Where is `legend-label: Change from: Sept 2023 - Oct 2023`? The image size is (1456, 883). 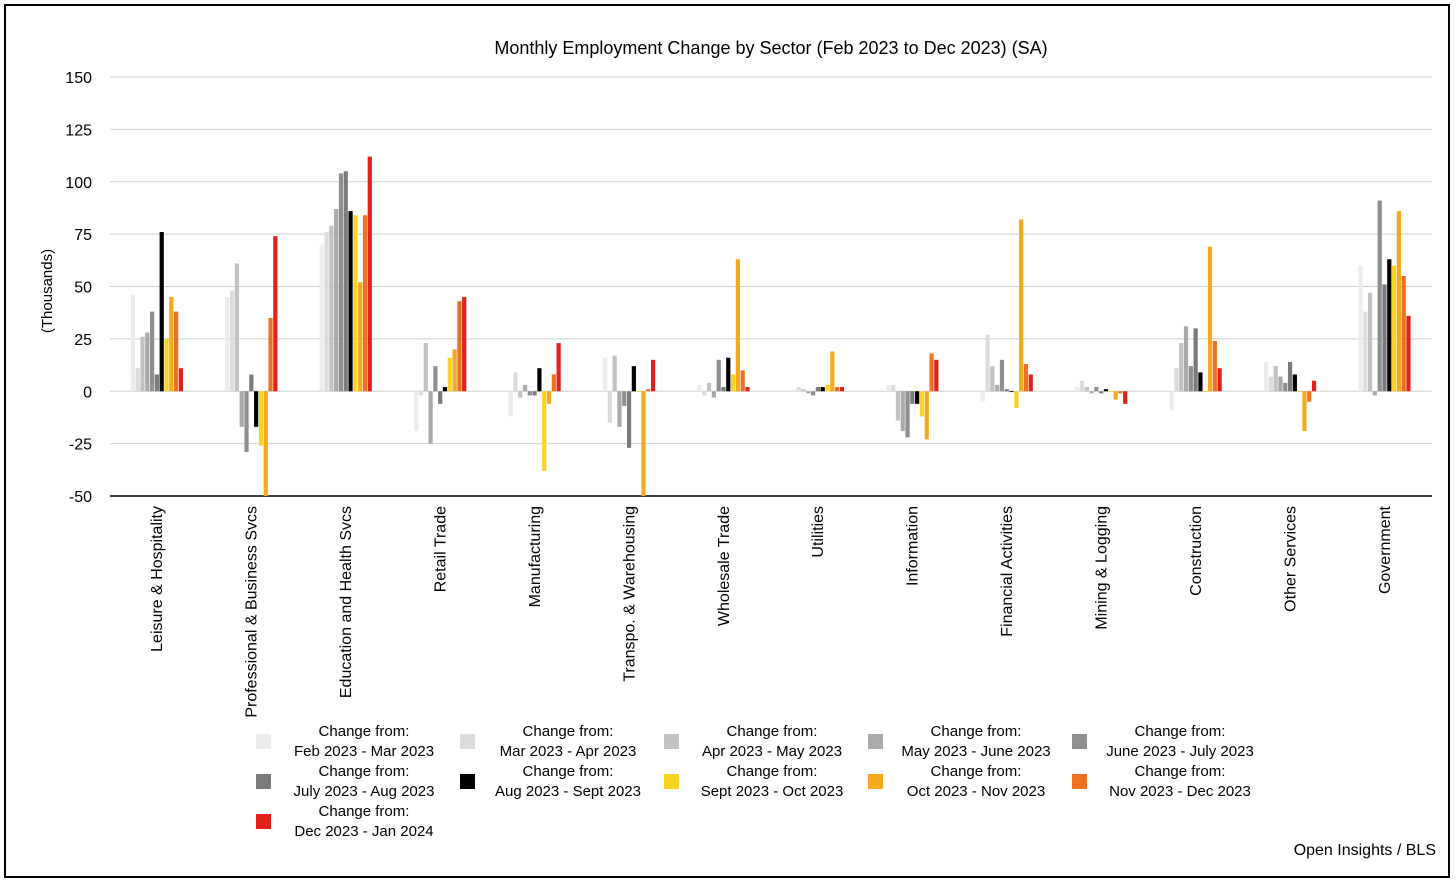
legend-label: Change from: Sept 2023 - Oct 2023 is located at coordinates (772, 782).